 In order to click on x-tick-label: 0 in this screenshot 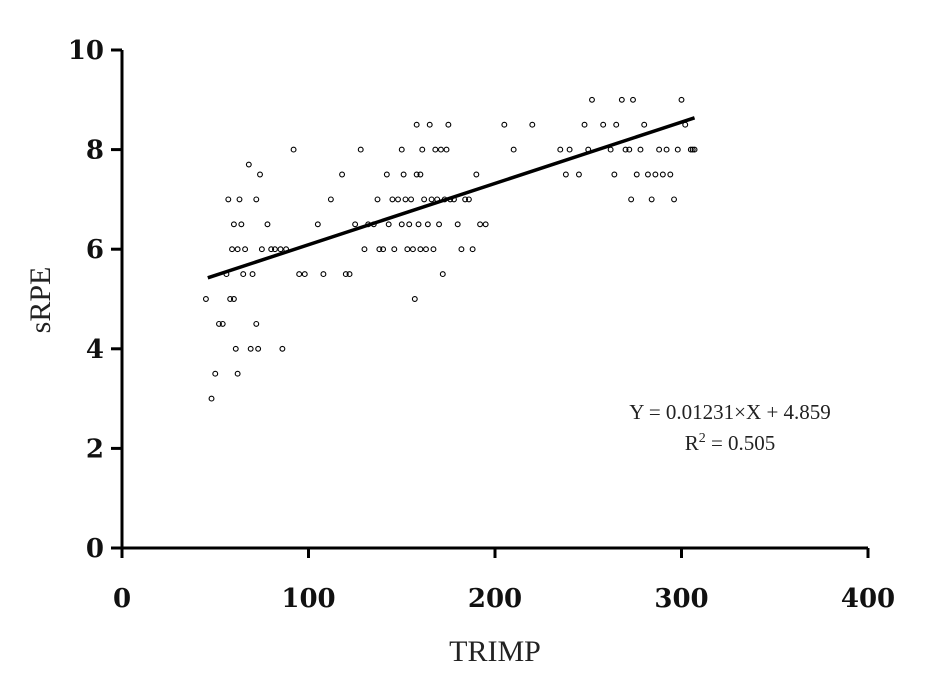, I will do `click(122, 599)`.